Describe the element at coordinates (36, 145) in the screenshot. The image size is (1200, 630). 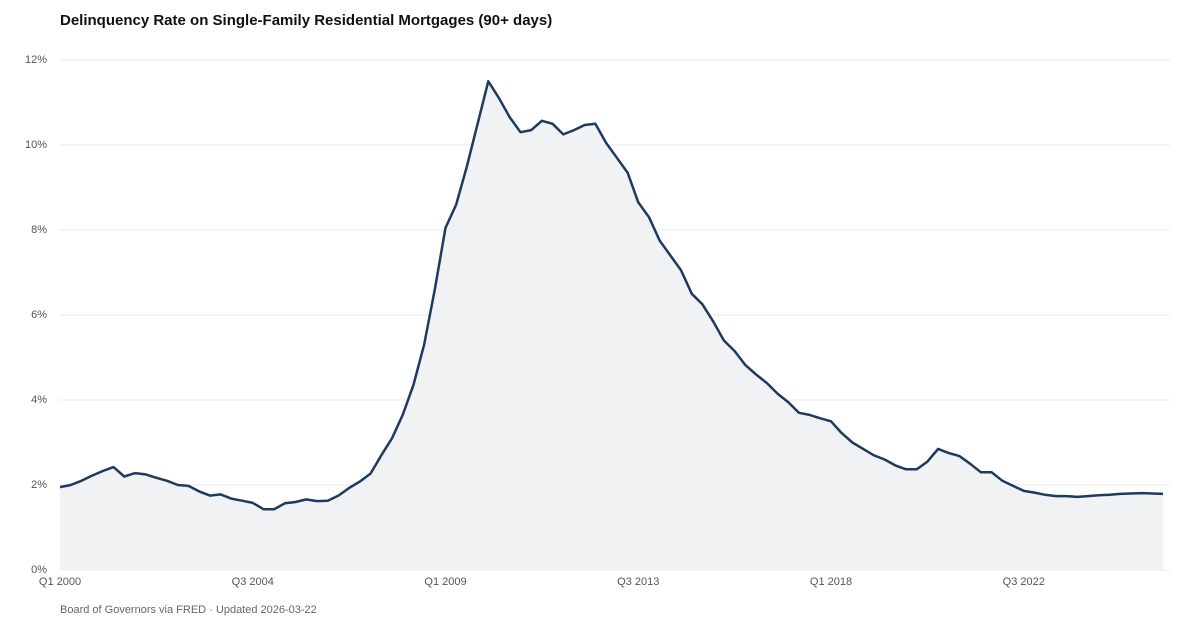
I see `y-tick-label: 10%` at that location.